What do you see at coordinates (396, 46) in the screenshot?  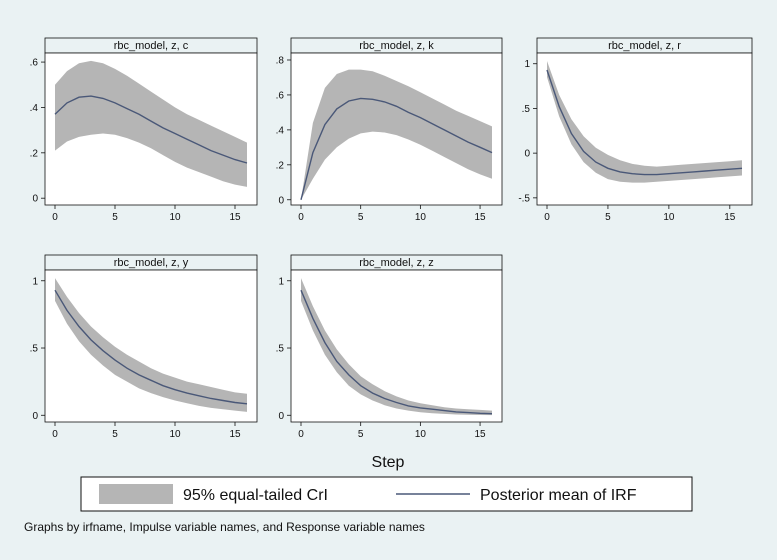 I see `panel-title: rbc_model, z, k` at bounding box center [396, 46].